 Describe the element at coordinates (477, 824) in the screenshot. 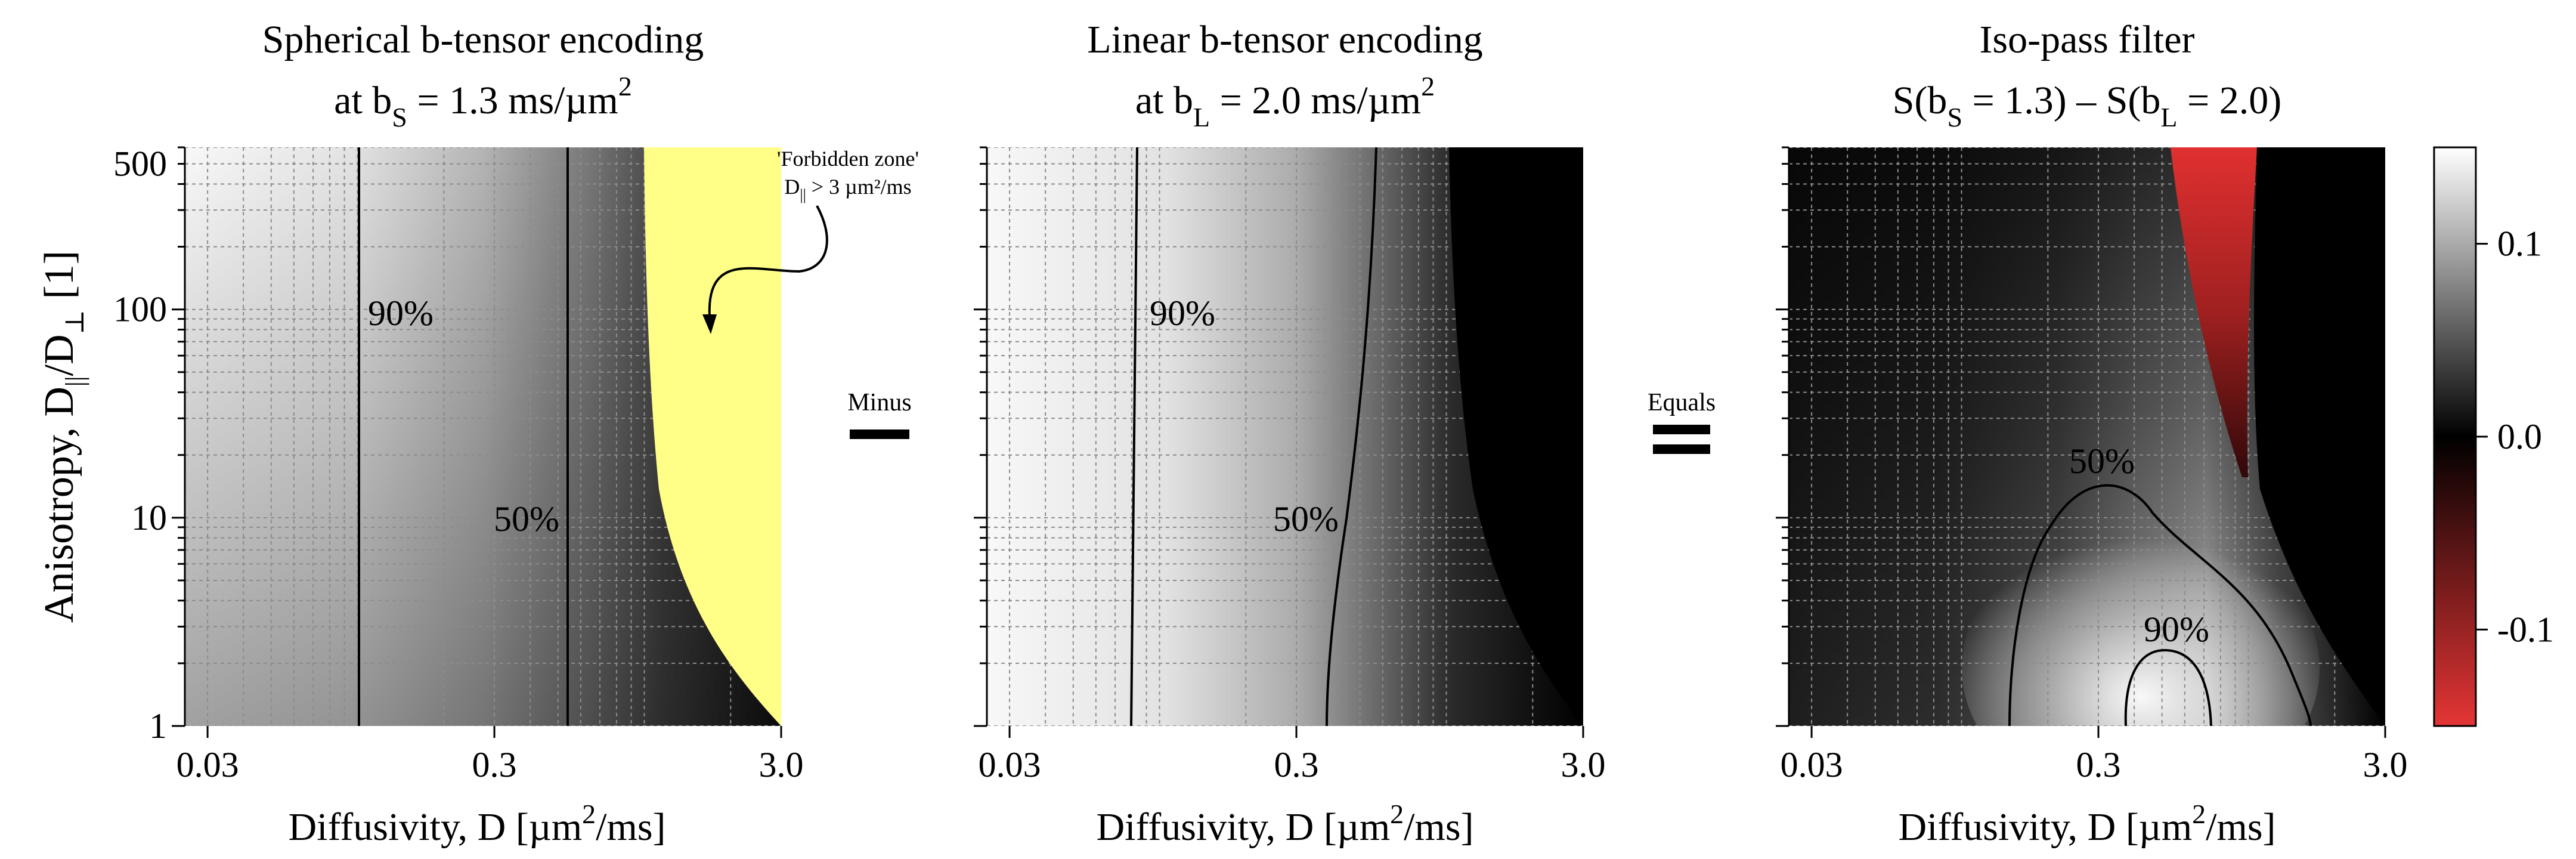

I see `panel1-x-label: Diffusivity, D [µm2/ms]` at that location.